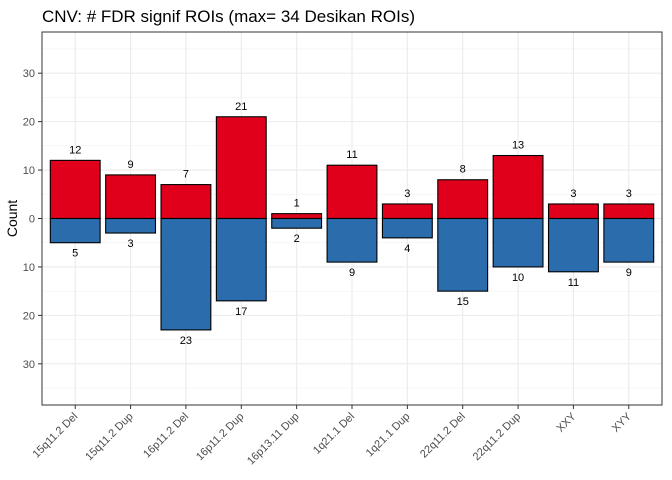  What do you see at coordinates (443, 436) in the screenshot?
I see `x-tick-label: 22q11.2 Del` at bounding box center [443, 436].